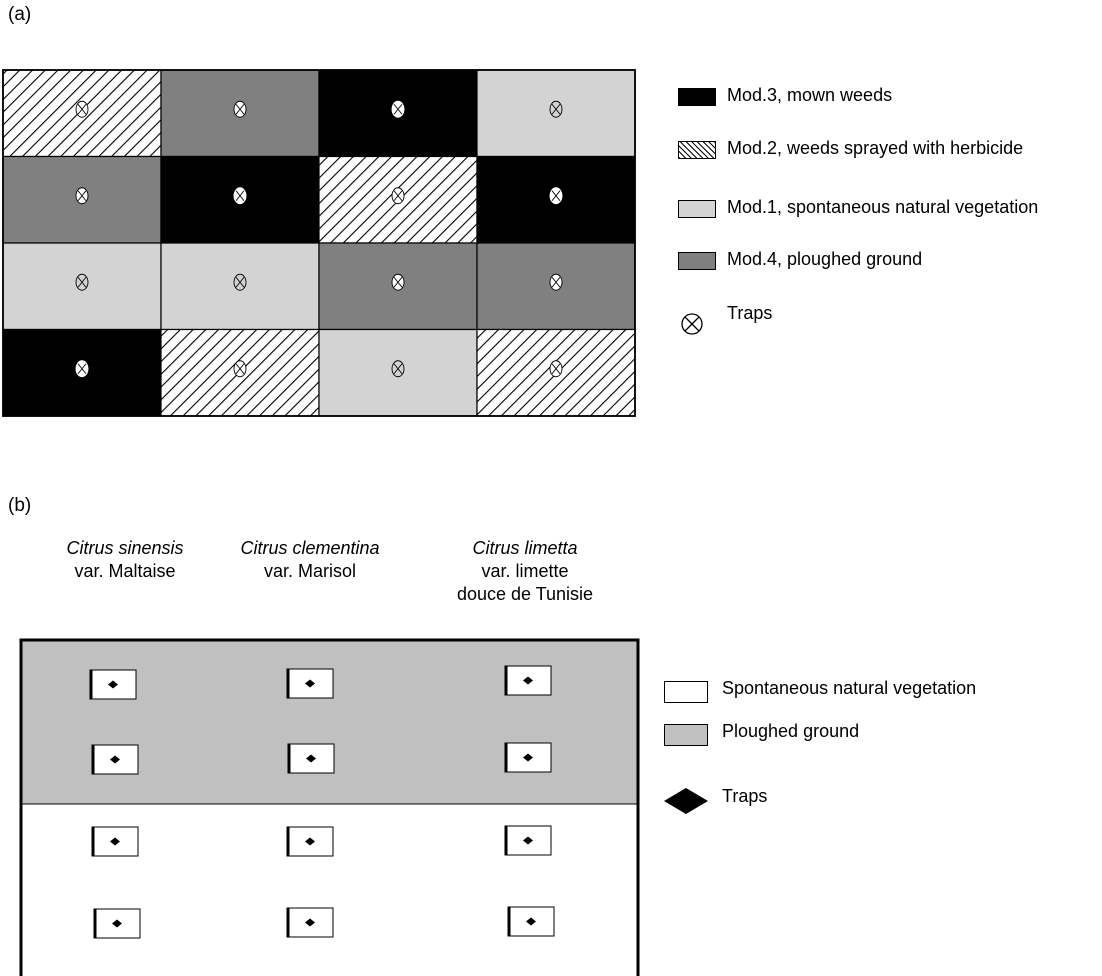 The height and width of the screenshot is (976, 1102). What do you see at coordinates (20, 14) in the screenshot?
I see `panel-a-label: (a)` at bounding box center [20, 14].